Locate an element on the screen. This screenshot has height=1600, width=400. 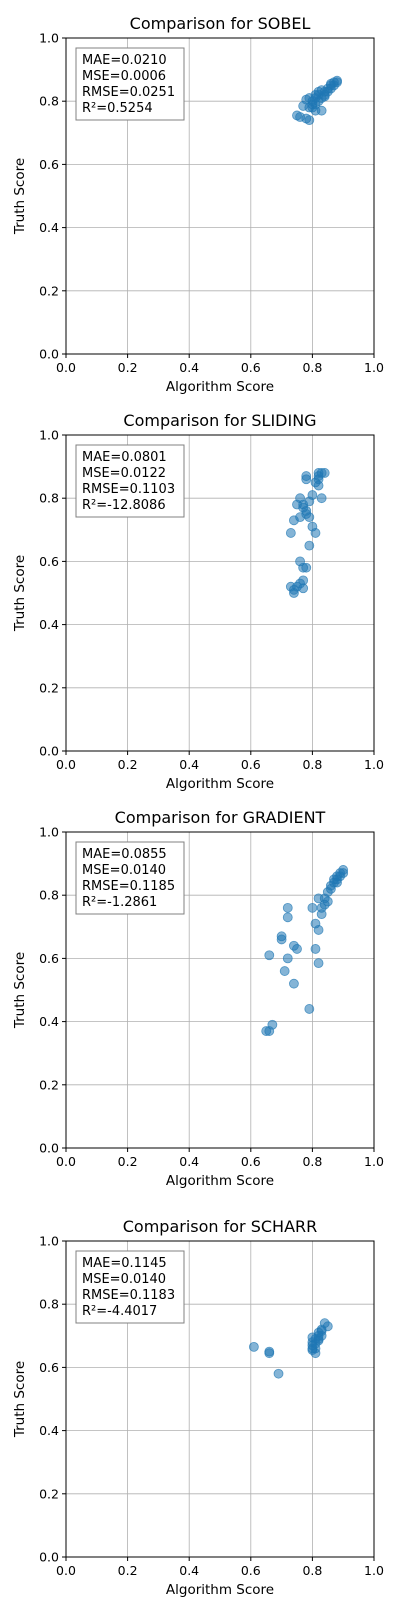
stats-line: R²=0.5254 is located at coordinates (117, 108).